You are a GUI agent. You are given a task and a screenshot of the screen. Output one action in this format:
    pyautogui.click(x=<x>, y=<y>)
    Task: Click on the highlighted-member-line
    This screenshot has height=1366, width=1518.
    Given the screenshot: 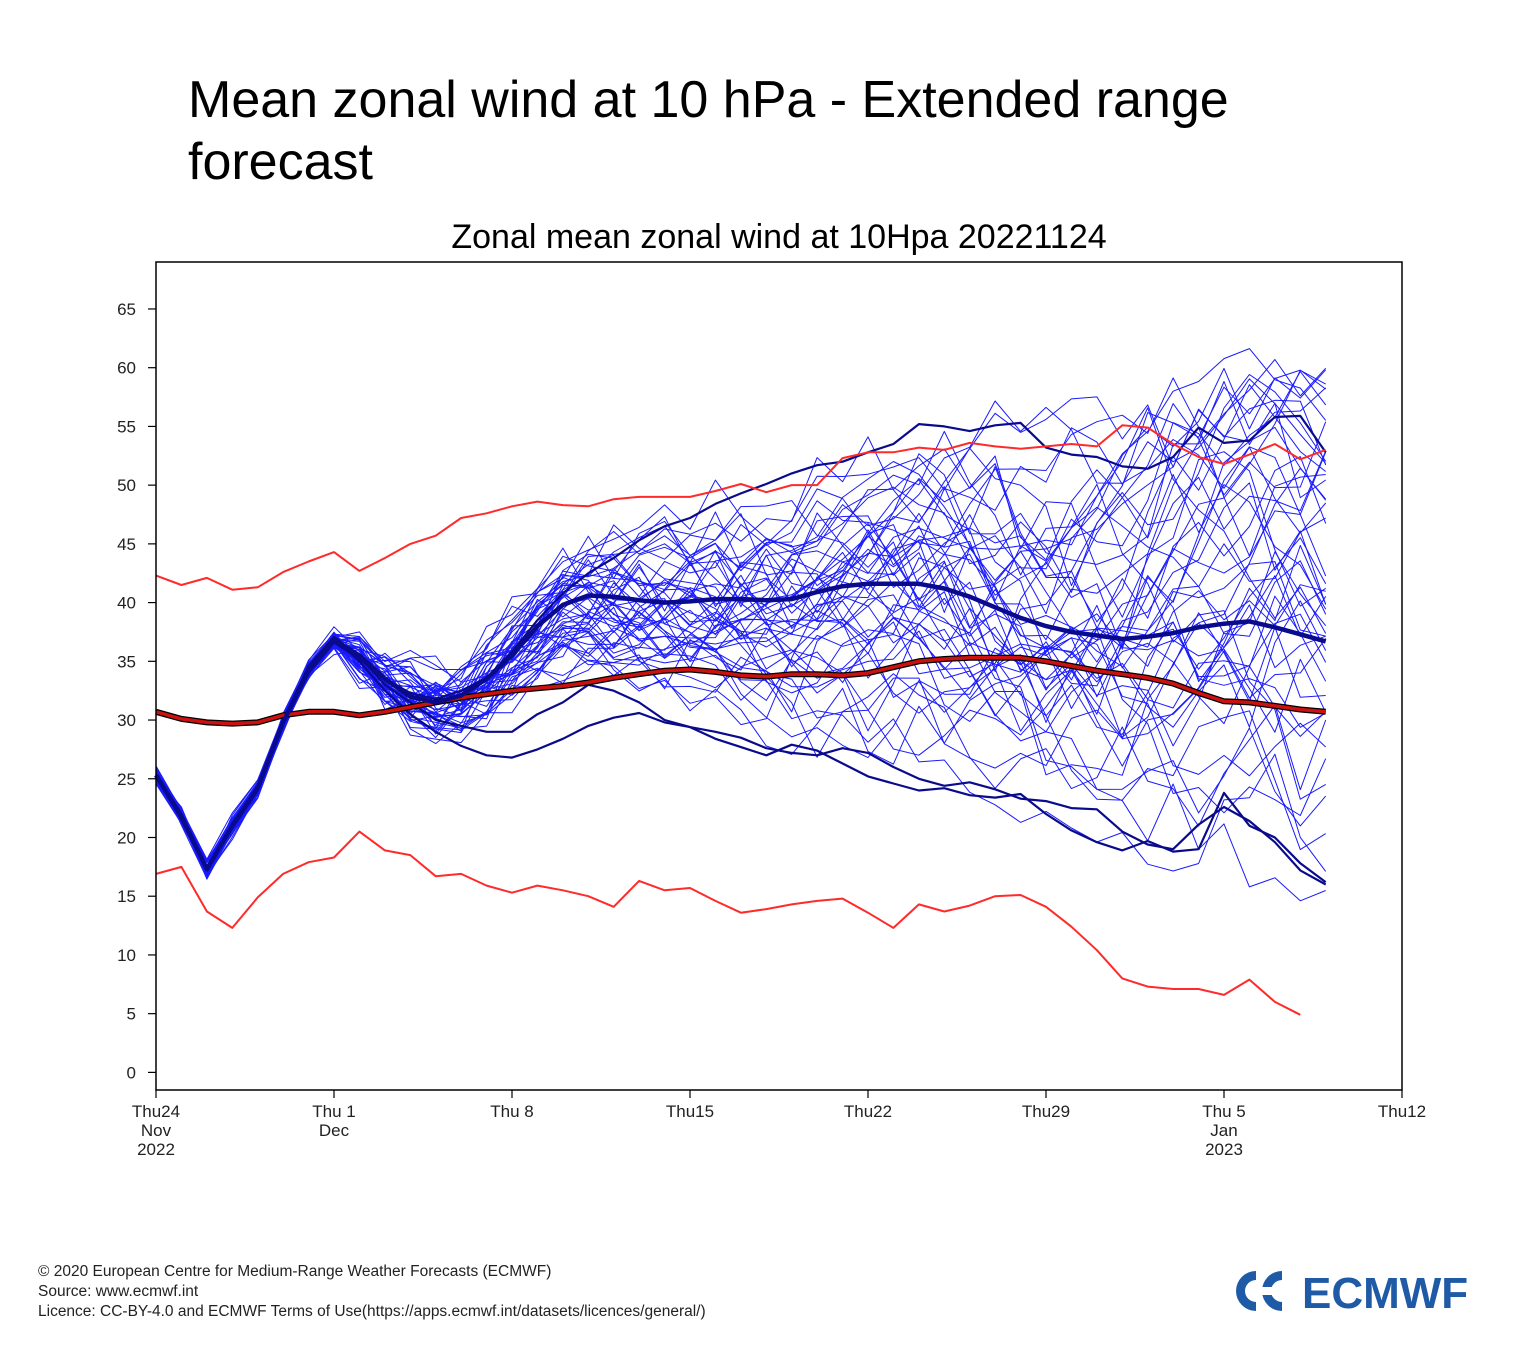 What is the action you would take?
    pyautogui.click(x=741, y=761)
    